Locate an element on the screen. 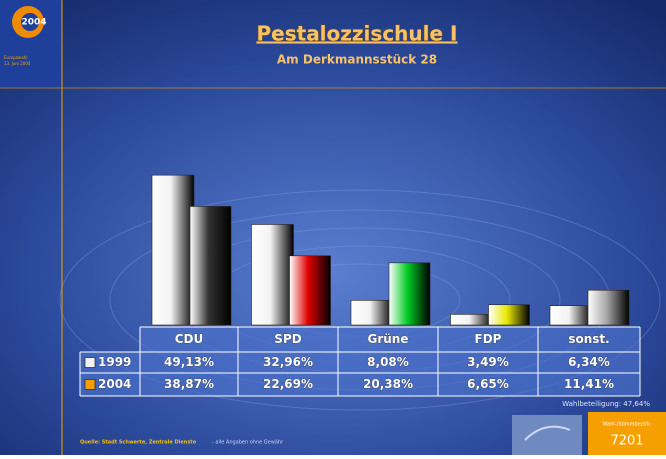 The height and width of the screenshot is (459, 666). logo-text: 2004 is located at coordinates (33, 23).